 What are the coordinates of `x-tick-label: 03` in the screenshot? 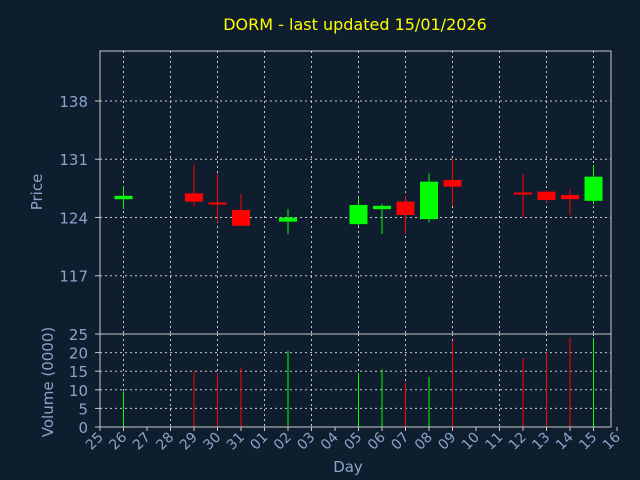 It's located at (306, 442).